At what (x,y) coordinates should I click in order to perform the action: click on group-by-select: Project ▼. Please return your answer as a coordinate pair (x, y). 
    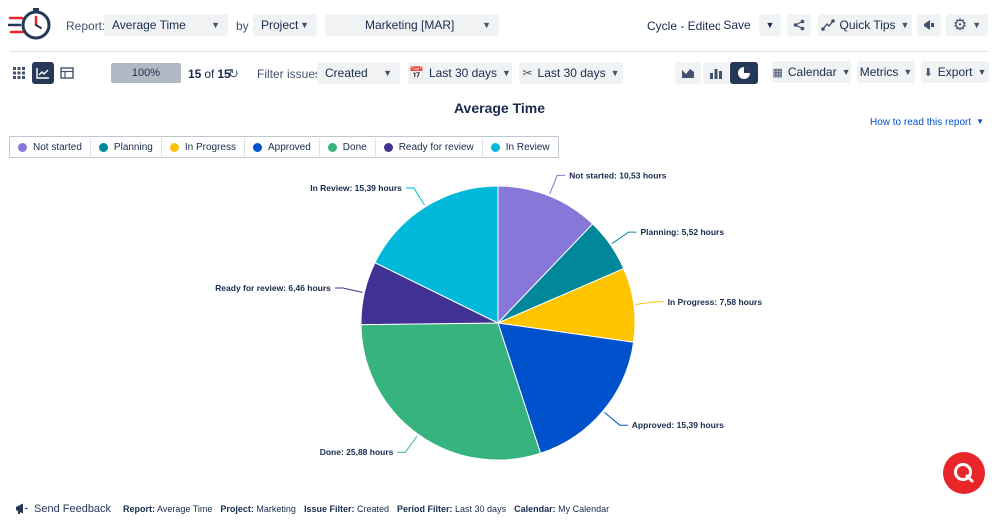
    Looking at the image, I should click on (285, 25).